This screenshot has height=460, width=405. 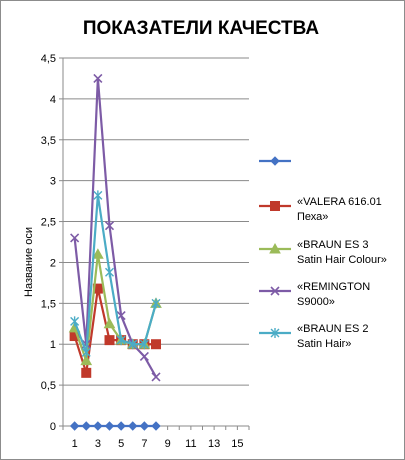 I want to click on legend-label: «REMINGTON, so click(x=333, y=287).